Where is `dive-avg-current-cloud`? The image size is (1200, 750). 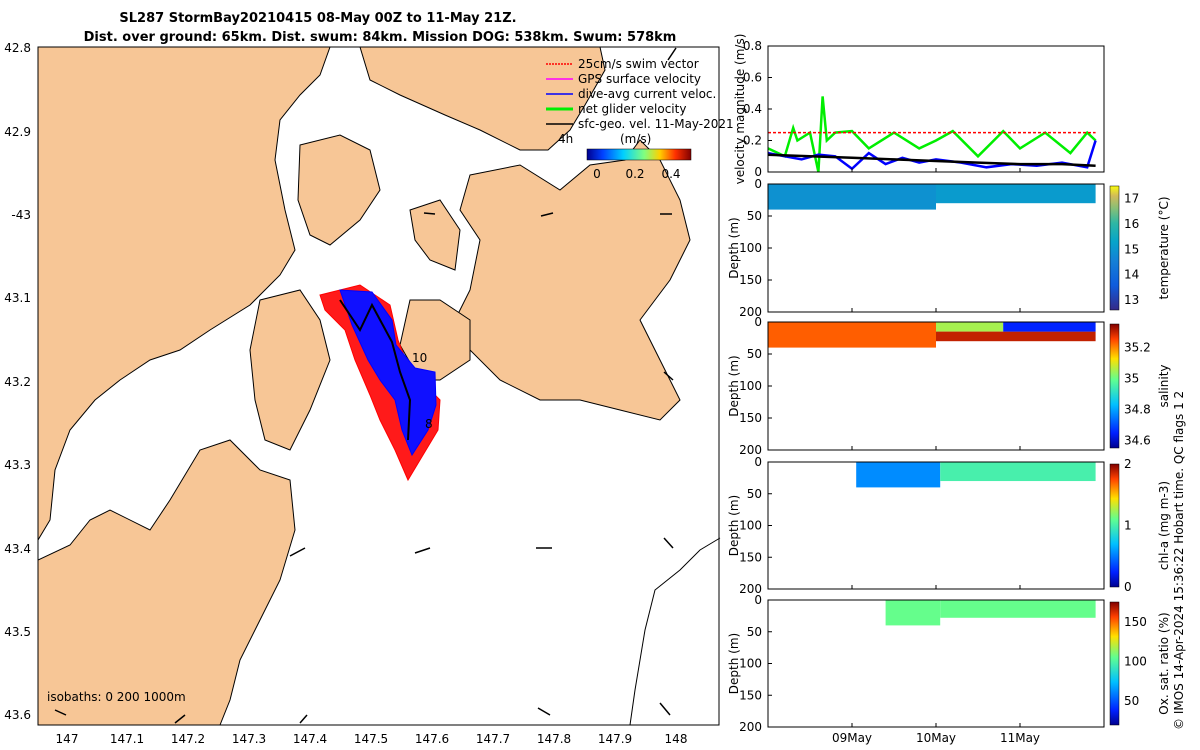 dive-avg-current-cloud is located at coordinates (388, 373).